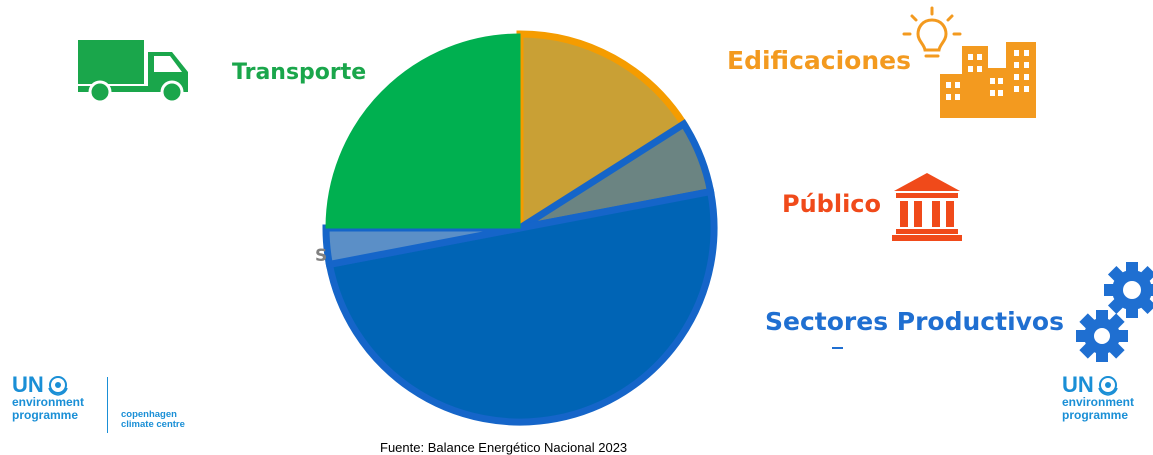  What do you see at coordinates (1078, 384) in the screenshot?
I see `unep-un-text-right: UN` at bounding box center [1078, 384].